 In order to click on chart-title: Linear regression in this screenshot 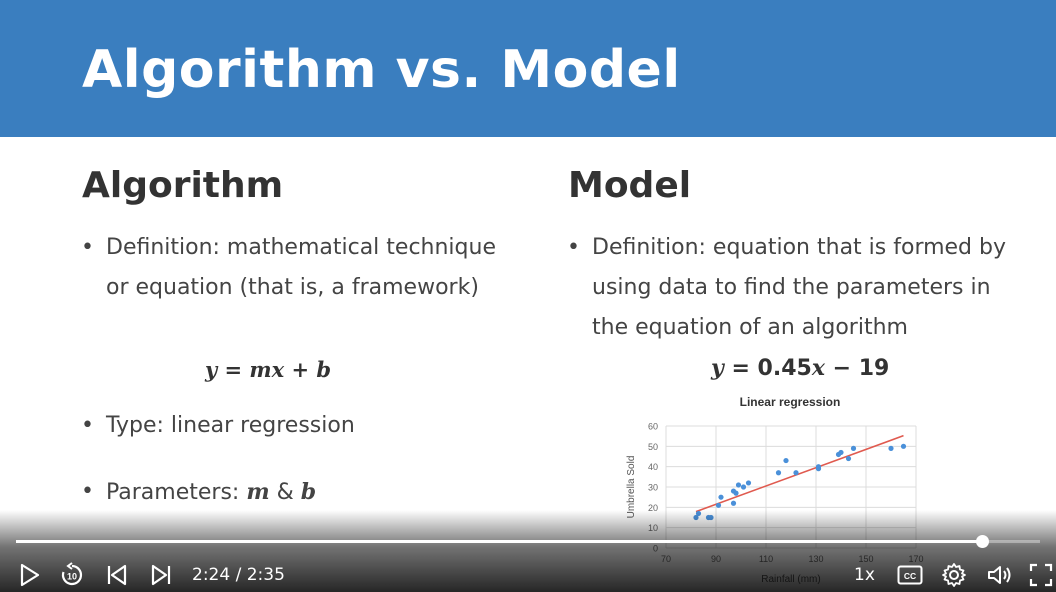, I will do `click(790, 402)`.